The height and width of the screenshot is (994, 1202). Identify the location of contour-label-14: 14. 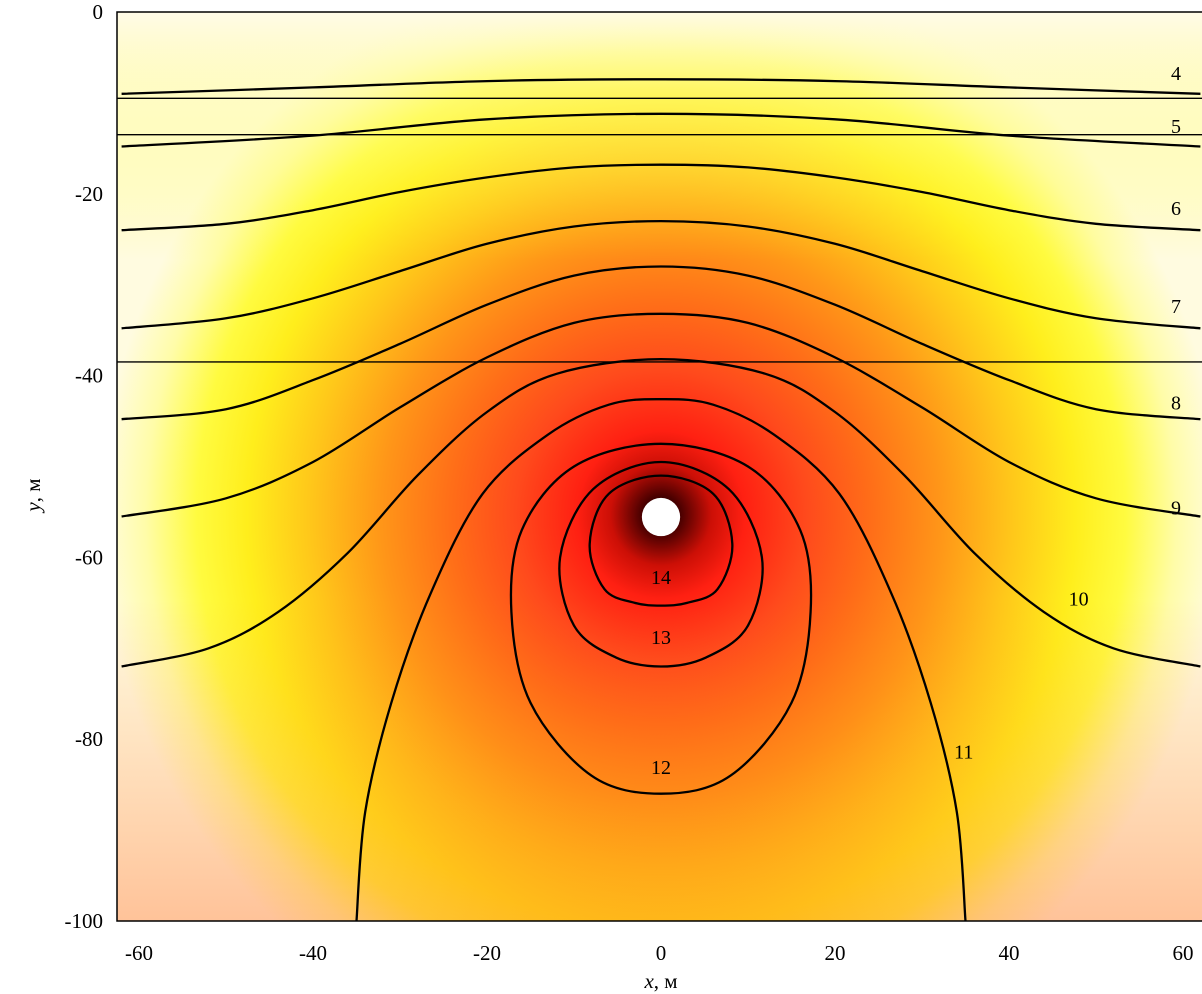
(661, 578).